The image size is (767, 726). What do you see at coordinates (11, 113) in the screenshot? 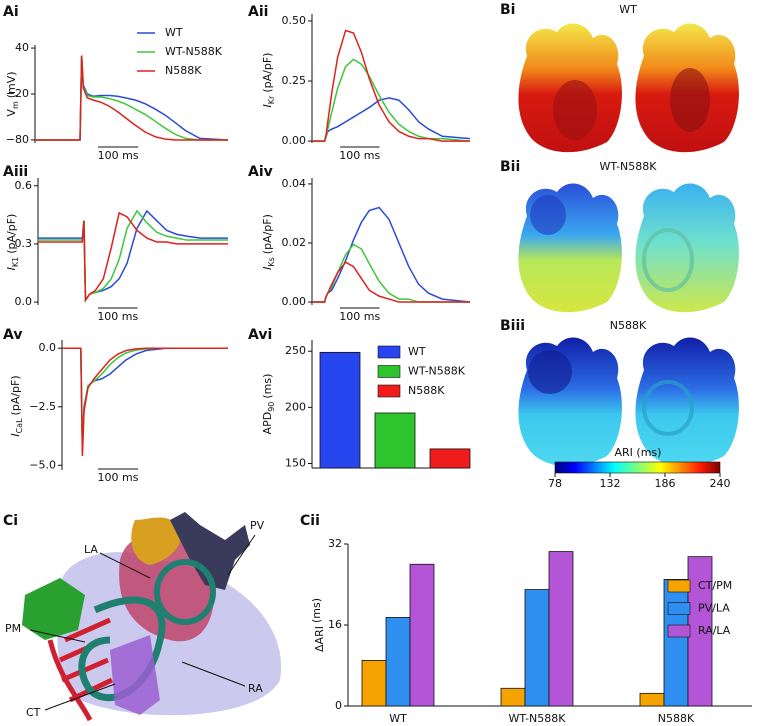
I see `y-label-symbol: V` at bounding box center [11, 113].